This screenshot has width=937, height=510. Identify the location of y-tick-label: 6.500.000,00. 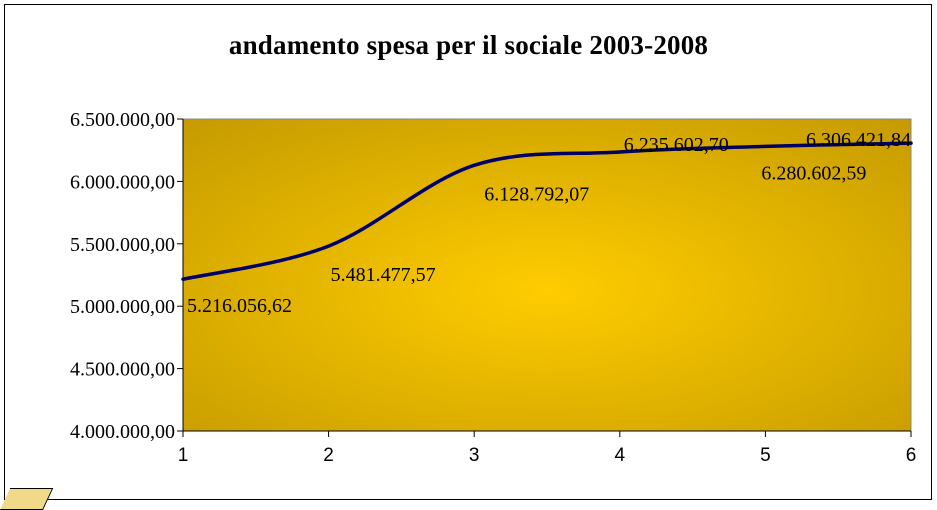
(122, 120).